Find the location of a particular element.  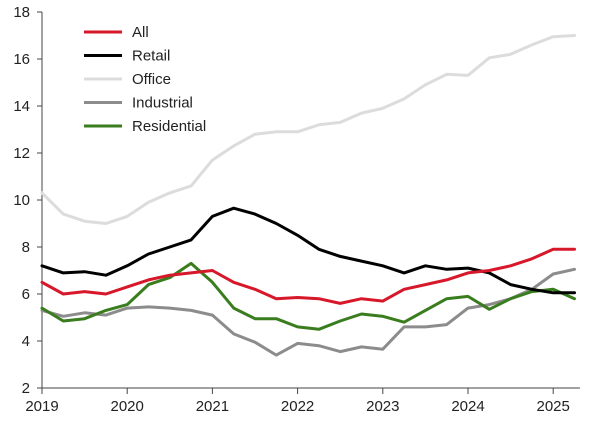

x-tick-label: 2020 is located at coordinates (127, 406).